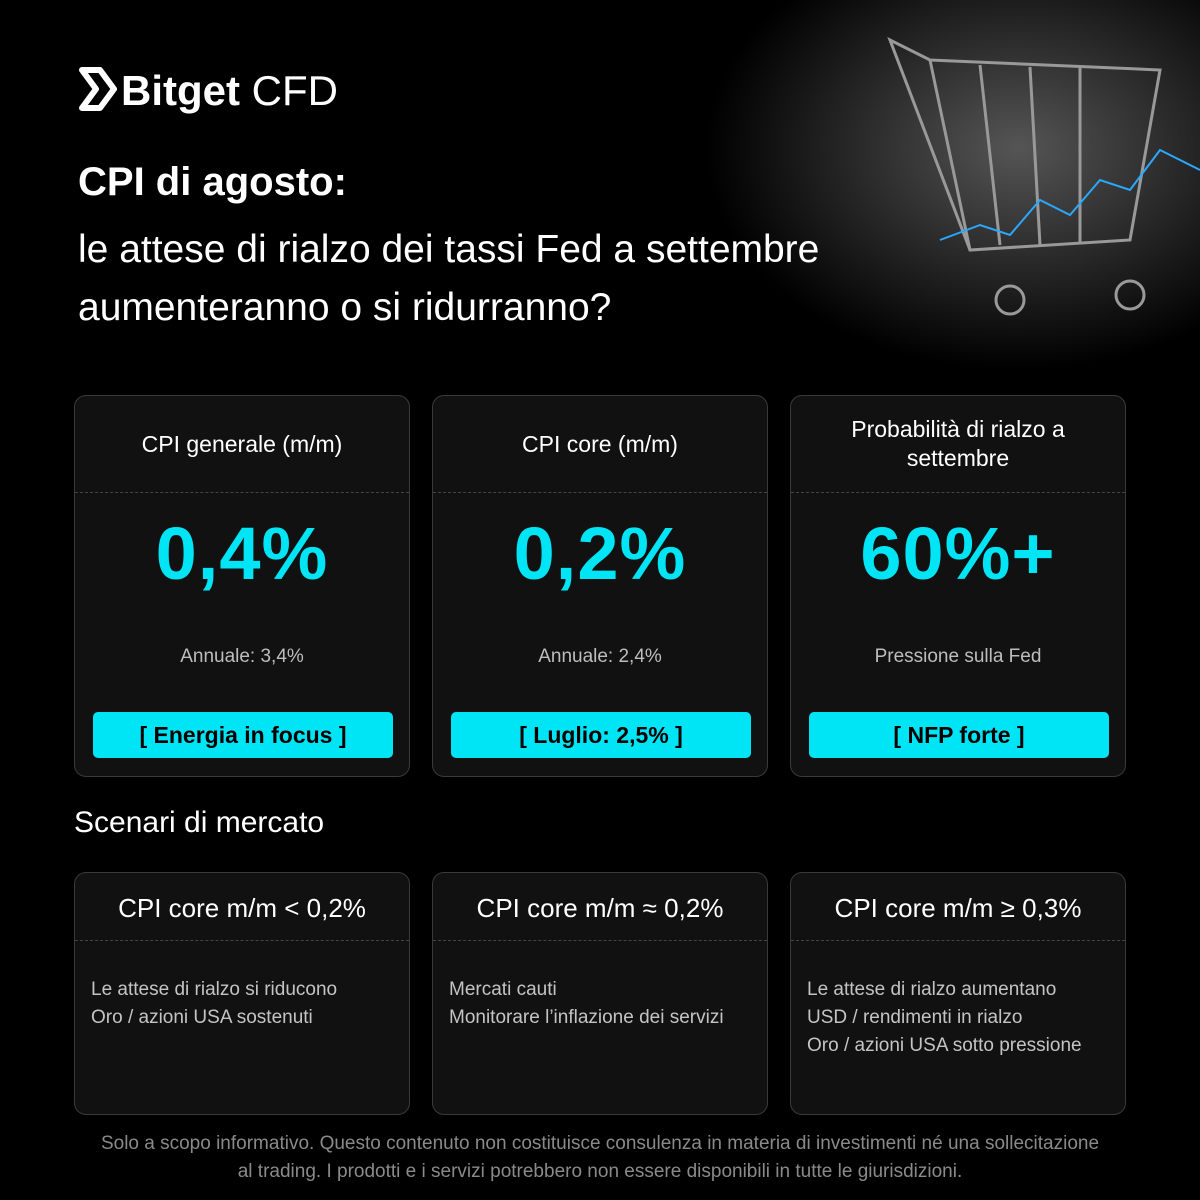  Describe the element at coordinates (600, 553) in the screenshot. I see `card-value: 0,2%` at that location.